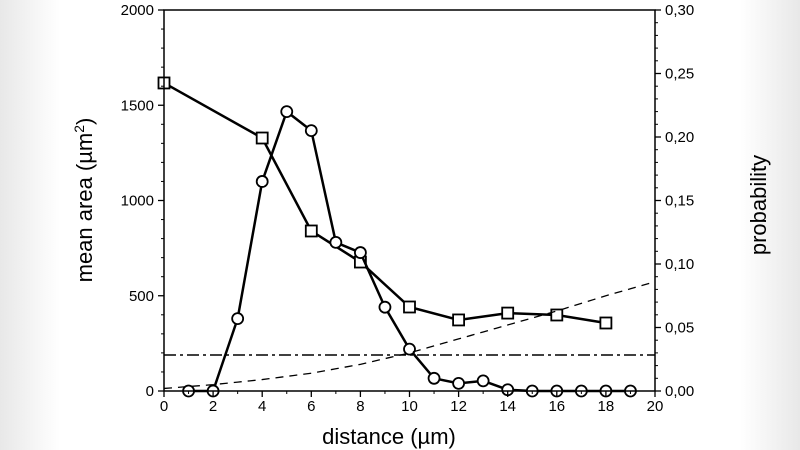  Describe the element at coordinates (389, 436) in the screenshot. I see `x-axis-label: distance (µm)` at that location.